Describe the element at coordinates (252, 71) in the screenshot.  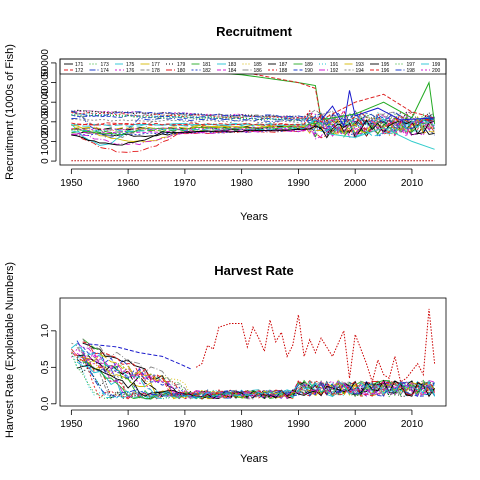
I see `legend-entry: 186` at that location.